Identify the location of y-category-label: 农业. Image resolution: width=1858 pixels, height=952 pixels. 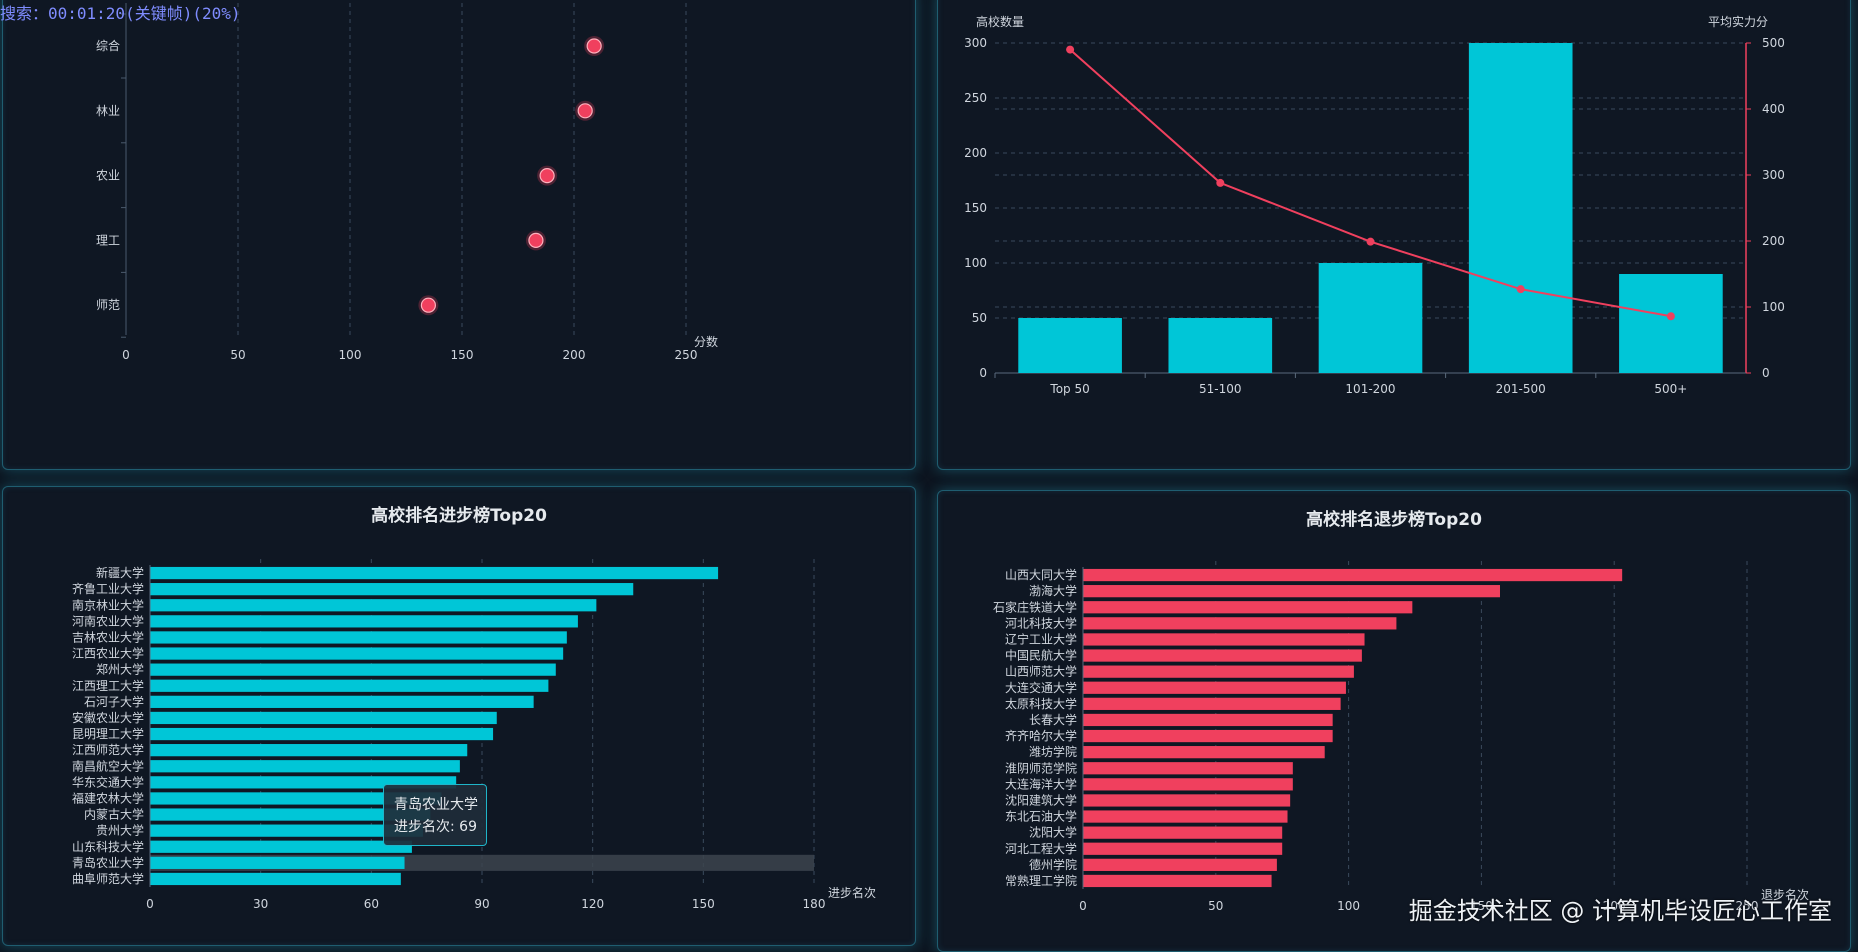
(108, 176).